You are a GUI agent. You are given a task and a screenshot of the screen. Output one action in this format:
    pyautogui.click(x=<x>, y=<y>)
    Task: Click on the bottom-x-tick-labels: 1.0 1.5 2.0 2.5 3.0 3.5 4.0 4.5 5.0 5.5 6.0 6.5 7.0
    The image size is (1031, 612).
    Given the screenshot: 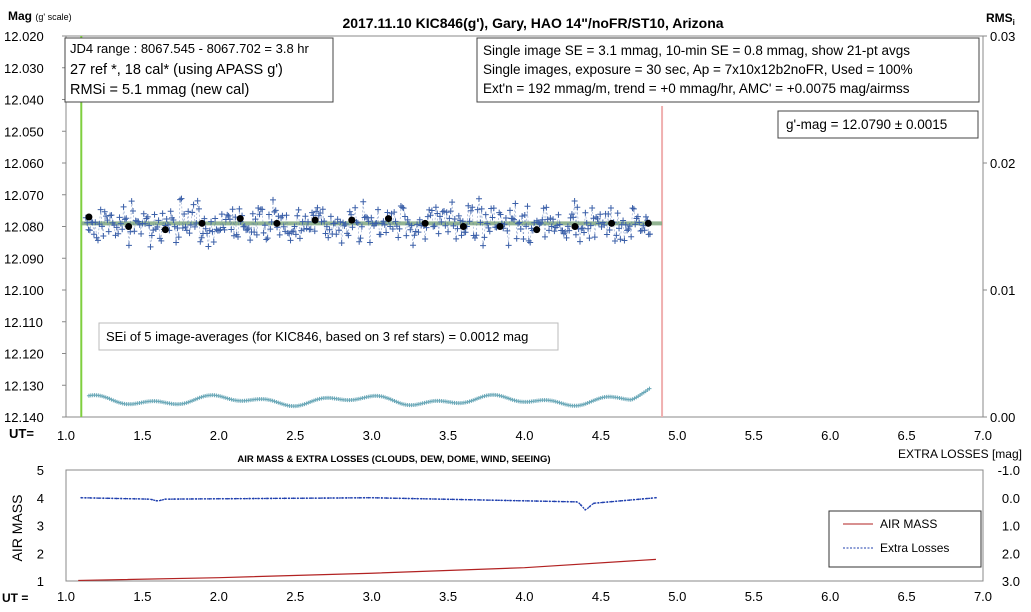 What is the action you would take?
    pyautogui.click(x=524, y=596)
    